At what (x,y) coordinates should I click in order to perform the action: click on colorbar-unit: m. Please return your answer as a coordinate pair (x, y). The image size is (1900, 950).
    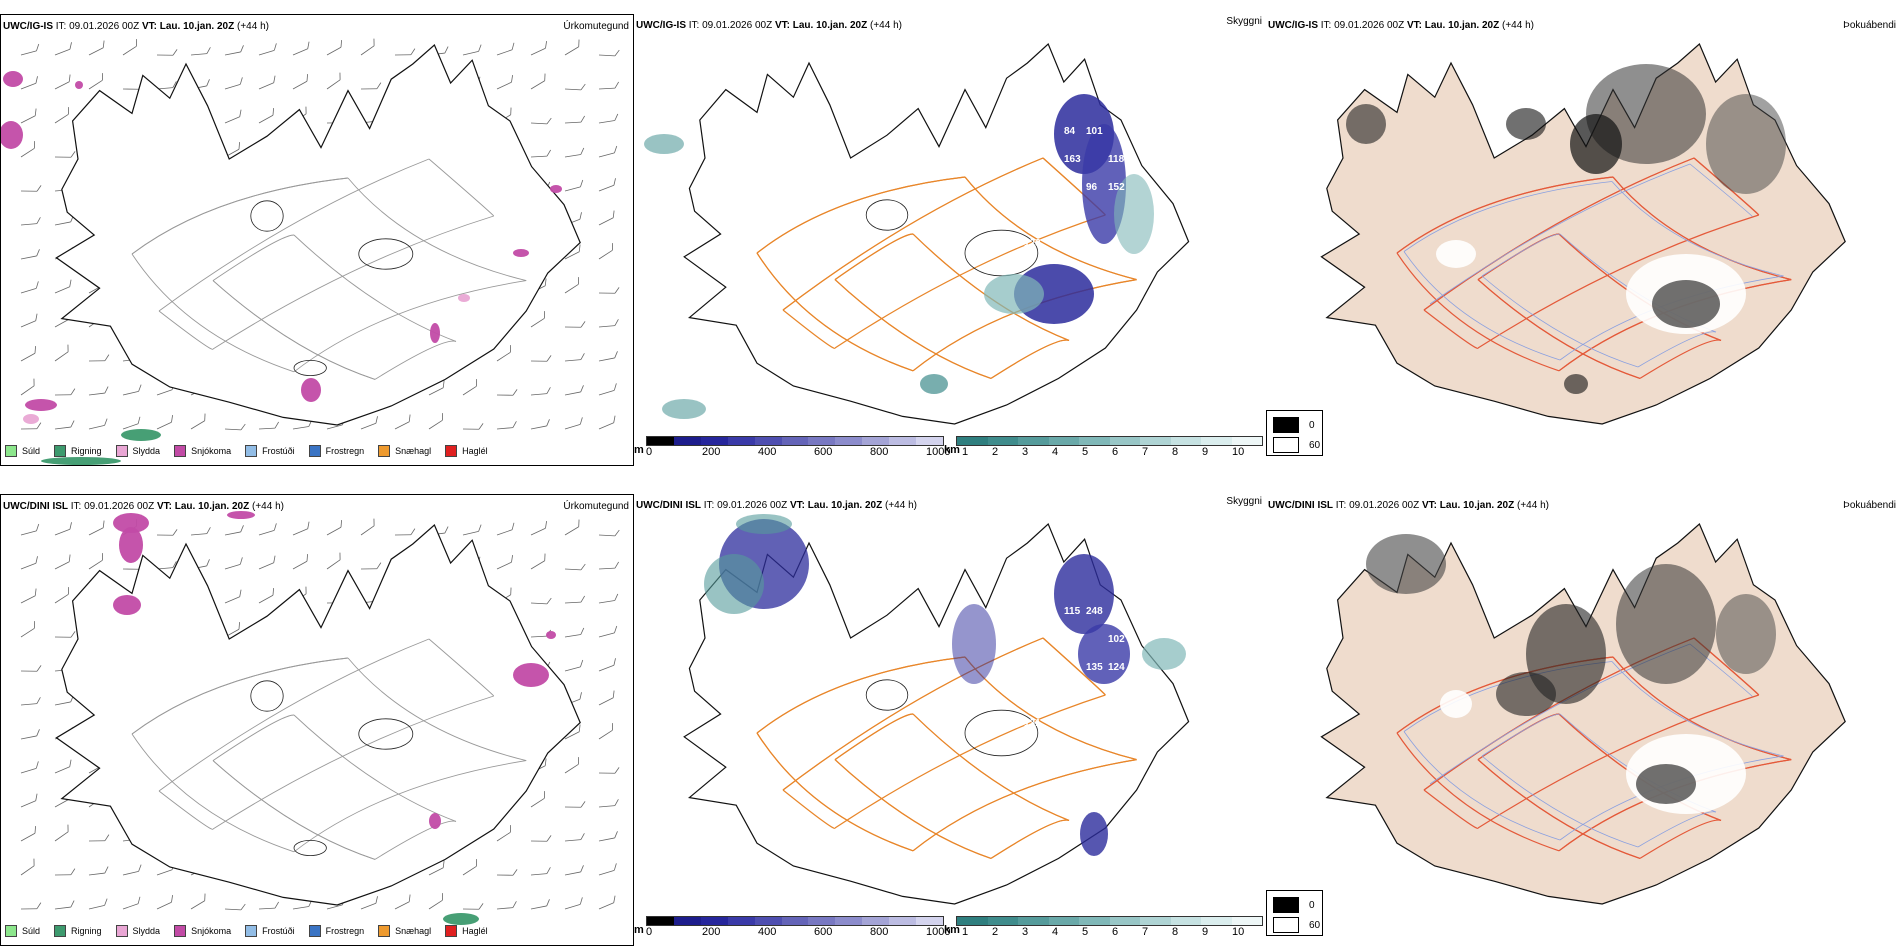
    Looking at the image, I should click on (639, 450).